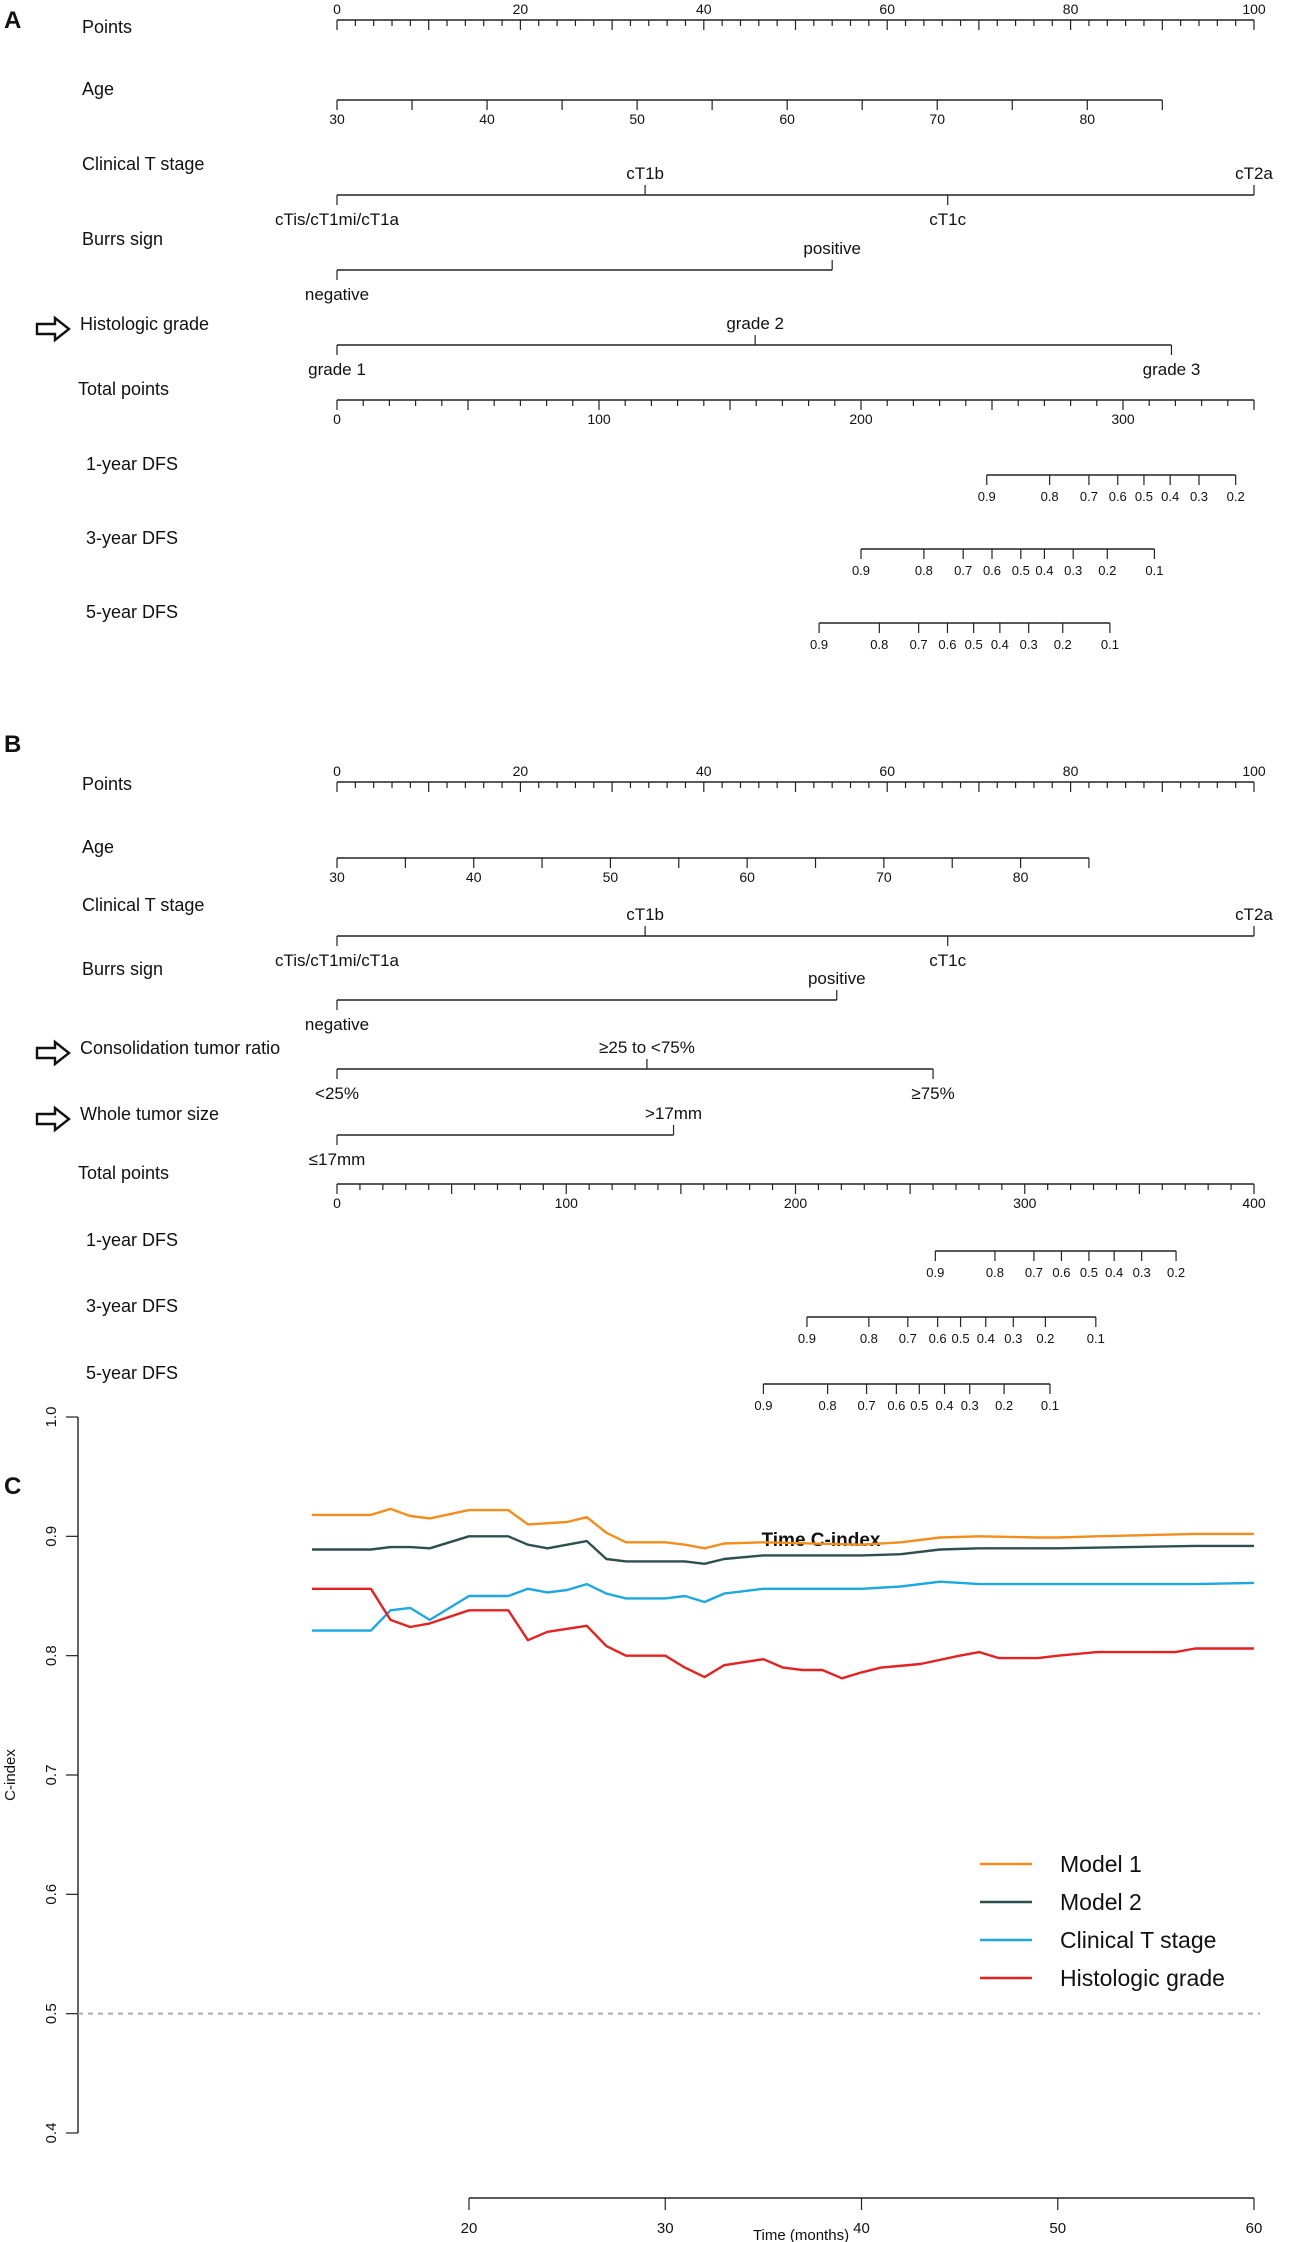 The image size is (1303, 2242). I want to click on row-label-3-year-dfs: 3-year DFS, so click(132, 538).